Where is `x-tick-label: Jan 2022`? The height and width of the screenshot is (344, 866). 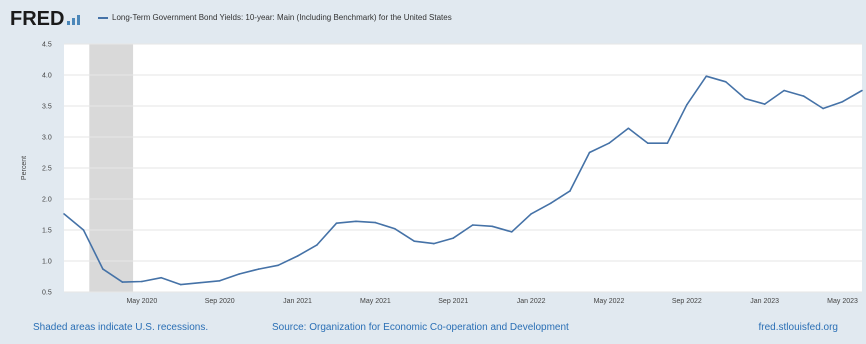
x-tick-label: Jan 2022 is located at coordinates (531, 301).